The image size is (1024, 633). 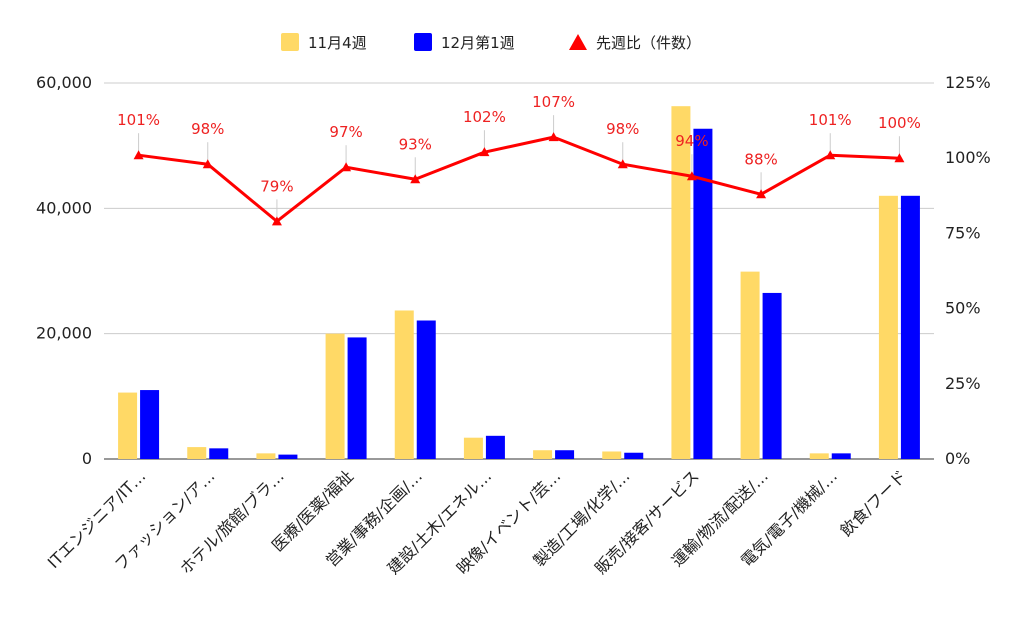 I want to click on y-left-tick-label: 40,000, so click(x=64, y=207).